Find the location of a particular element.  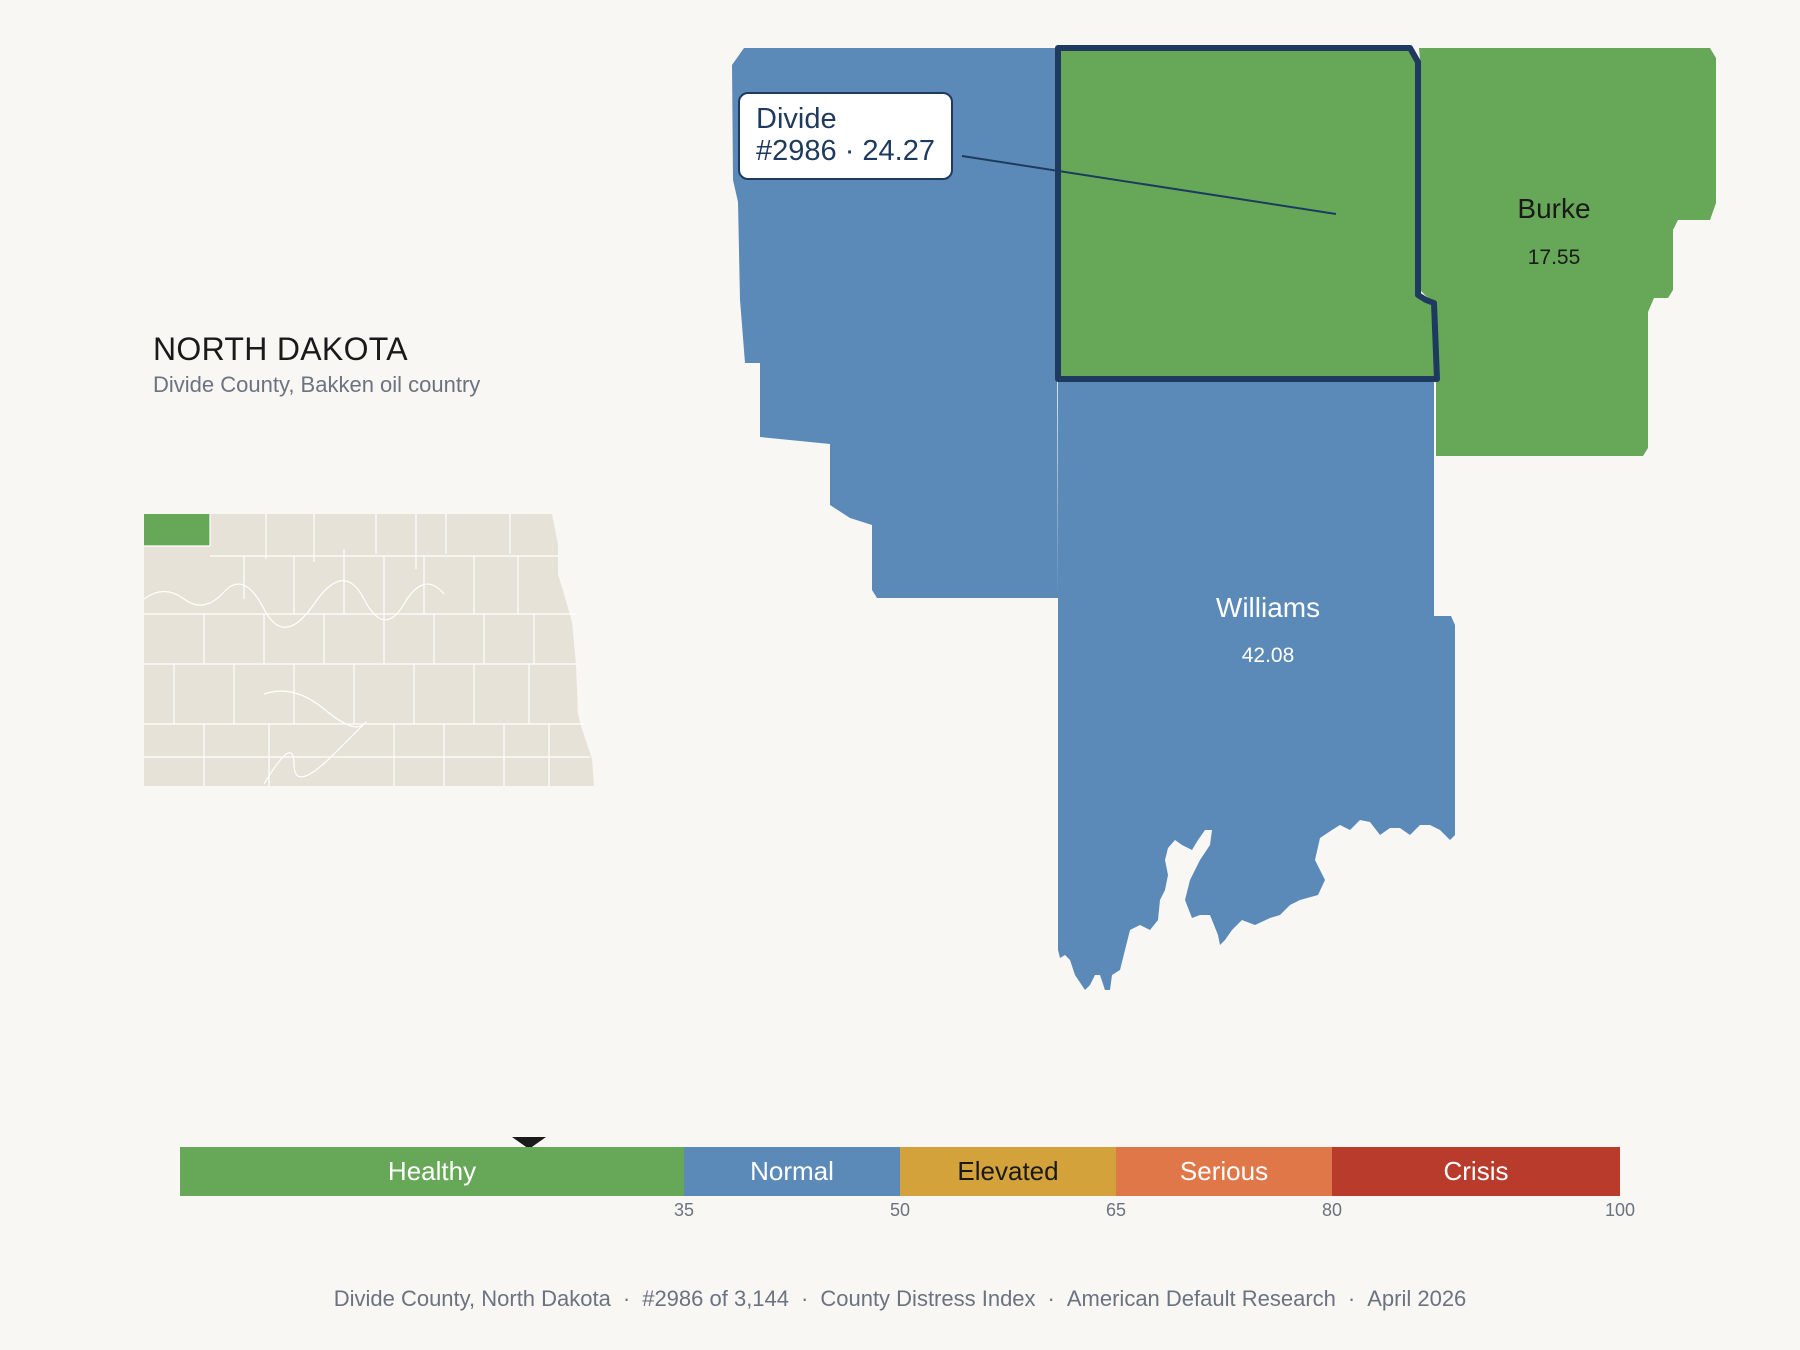

divide-county-shape is located at coordinates (1247, 213).